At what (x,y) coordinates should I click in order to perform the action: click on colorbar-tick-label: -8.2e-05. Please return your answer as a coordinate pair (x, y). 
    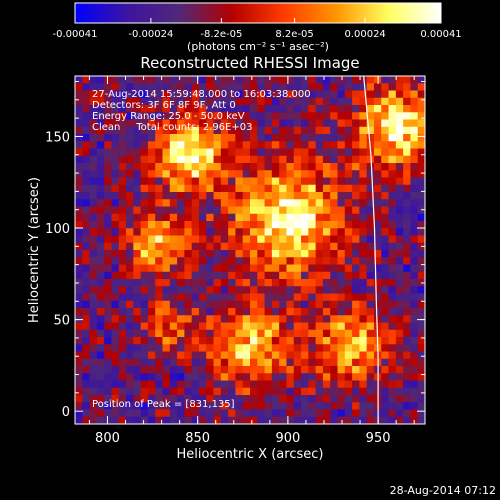
    Looking at the image, I should click on (221, 34).